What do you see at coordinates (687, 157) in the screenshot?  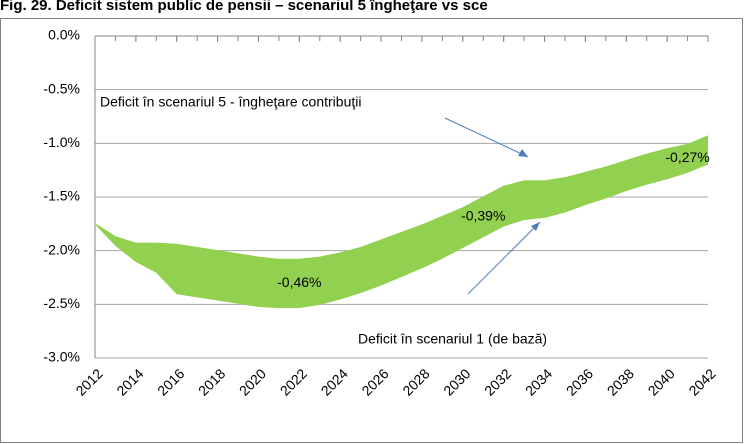 I see `band-label: -0,27%` at bounding box center [687, 157].